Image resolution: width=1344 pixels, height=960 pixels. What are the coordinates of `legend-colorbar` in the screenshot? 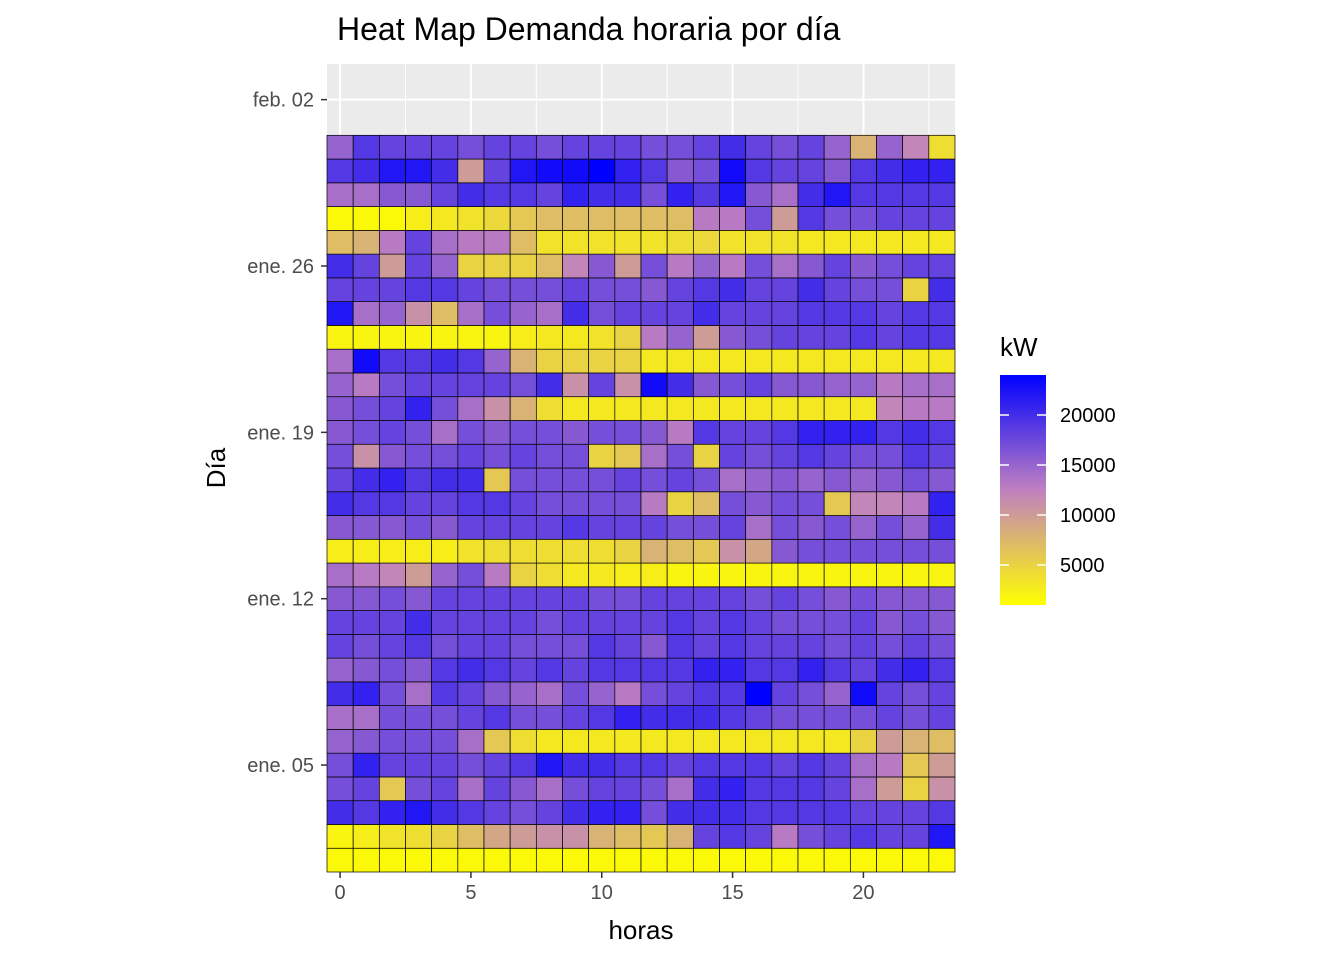 It's located at (1023, 490).